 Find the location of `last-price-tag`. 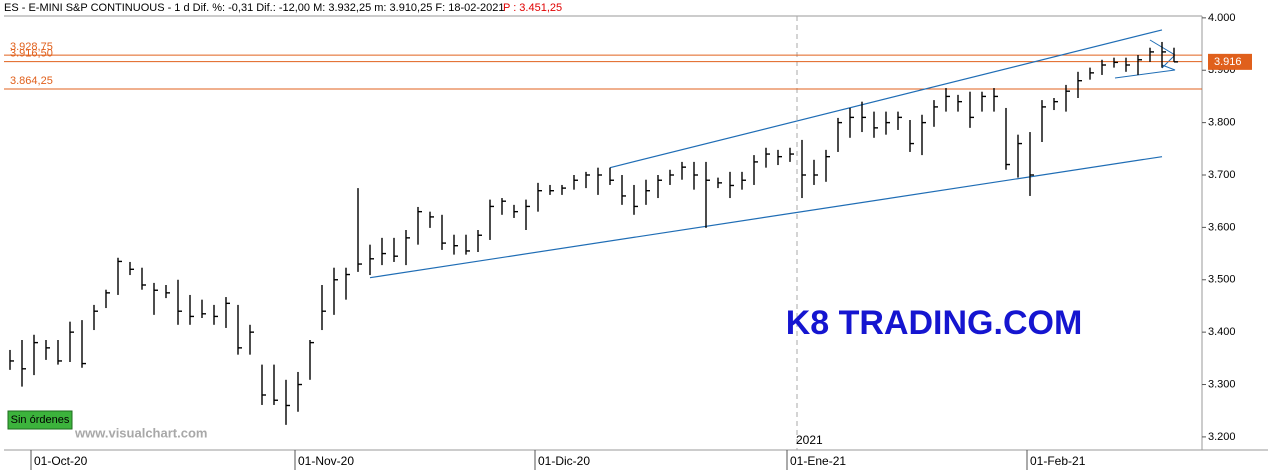

last-price-tag is located at coordinates (1230, 61).